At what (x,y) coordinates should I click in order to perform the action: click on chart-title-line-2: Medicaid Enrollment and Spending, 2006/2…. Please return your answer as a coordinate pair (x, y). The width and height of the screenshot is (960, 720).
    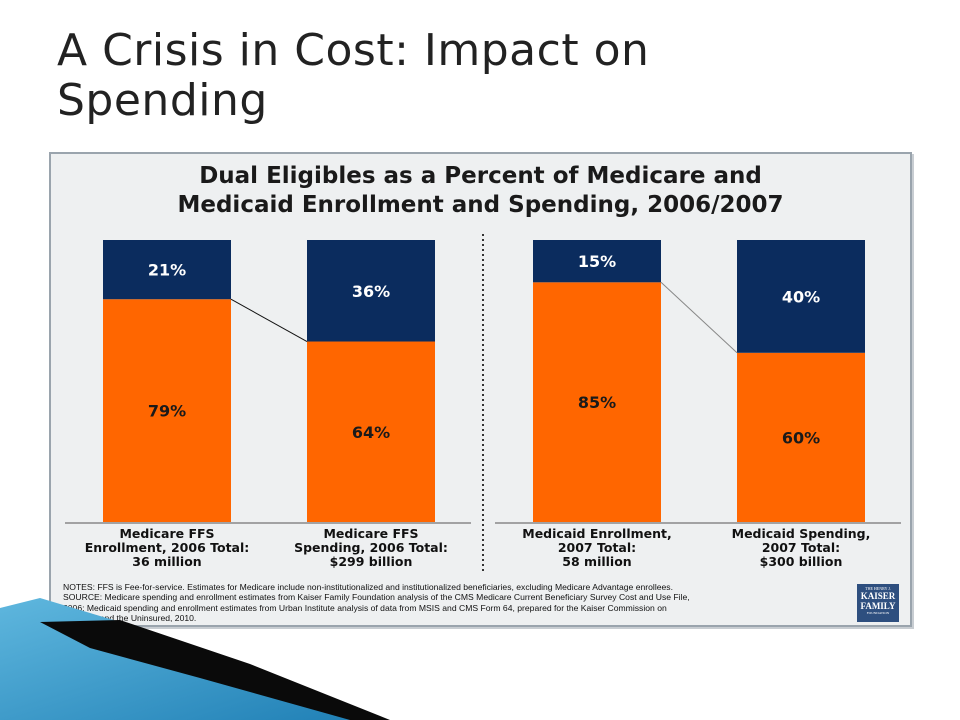
    Looking at the image, I should click on (480, 205).